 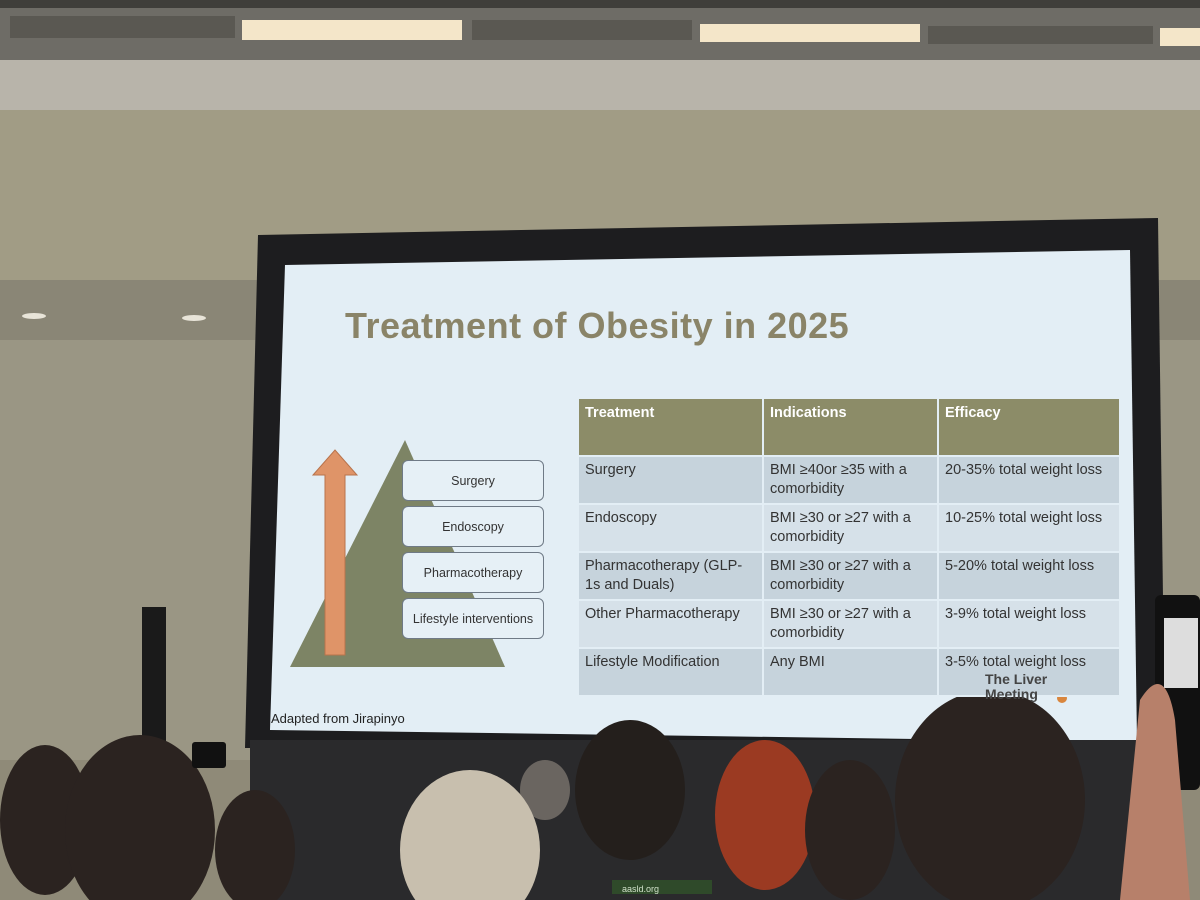 What do you see at coordinates (1029, 576) in the screenshot?
I see `table-cell: 5-20% total weight loss` at bounding box center [1029, 576].